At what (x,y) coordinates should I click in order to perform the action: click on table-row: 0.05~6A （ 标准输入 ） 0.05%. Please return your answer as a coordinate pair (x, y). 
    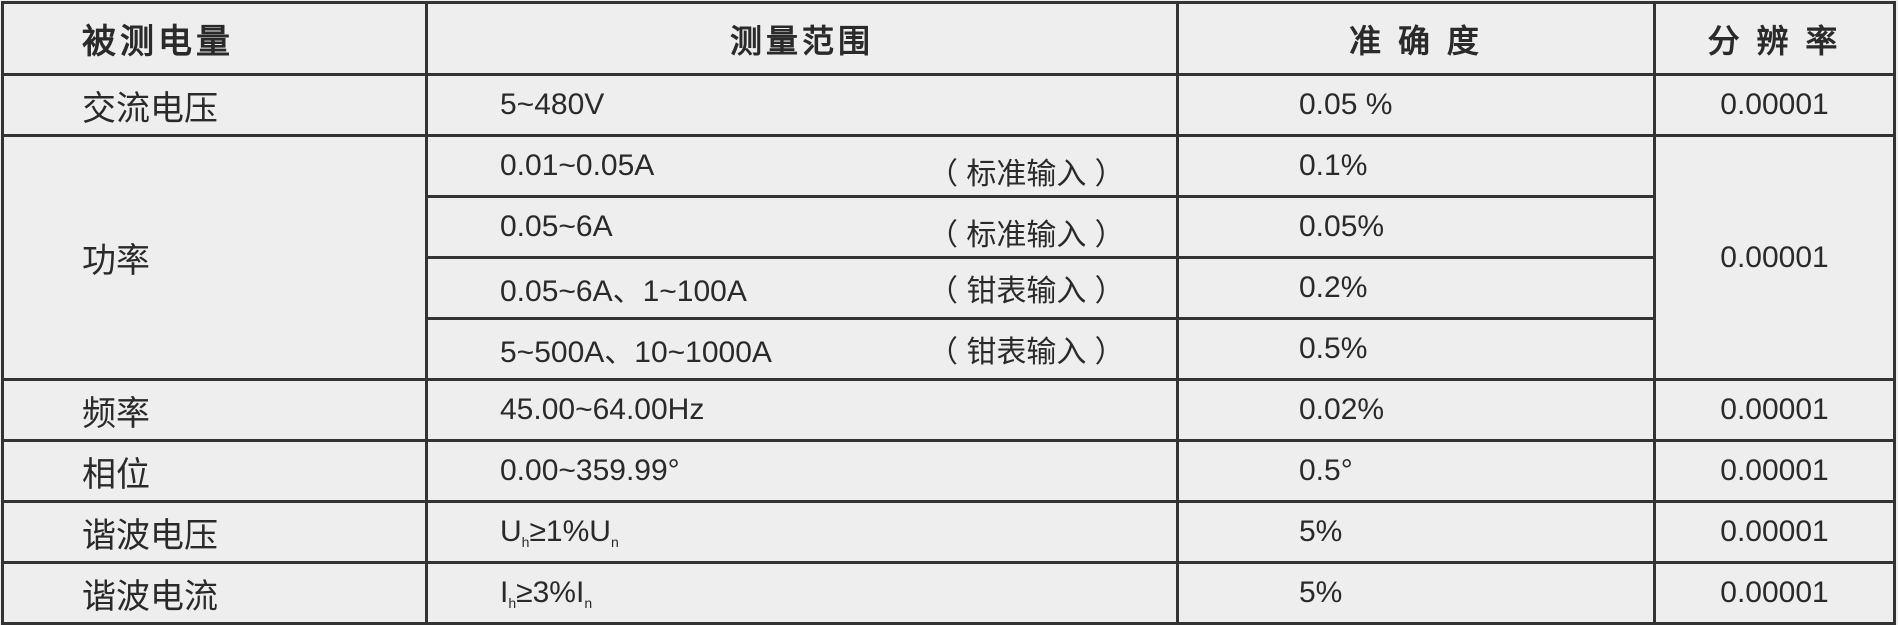
    Looking at the image, I should click on (949, 227).